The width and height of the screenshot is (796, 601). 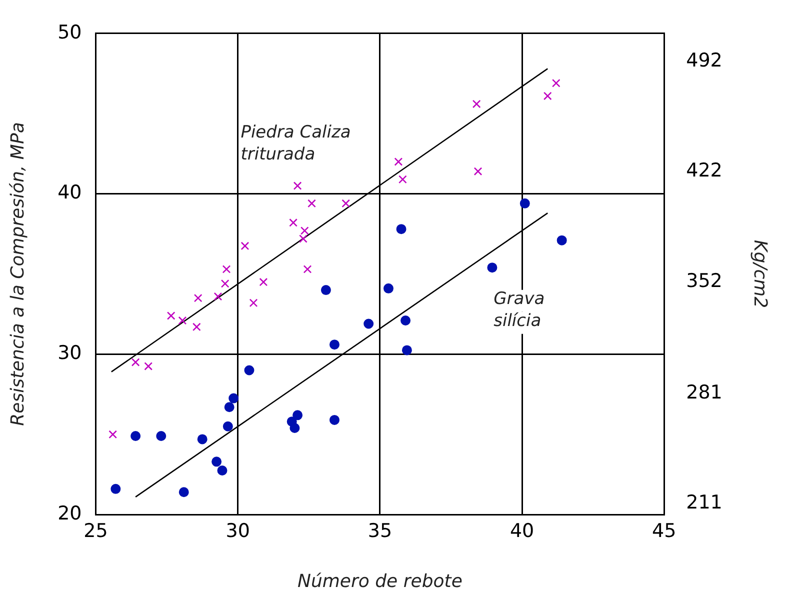 What do you see at coordinates (70, 32) in the screenshot?
I see `y-tick-label: 50` at bounding box center [70, 32].